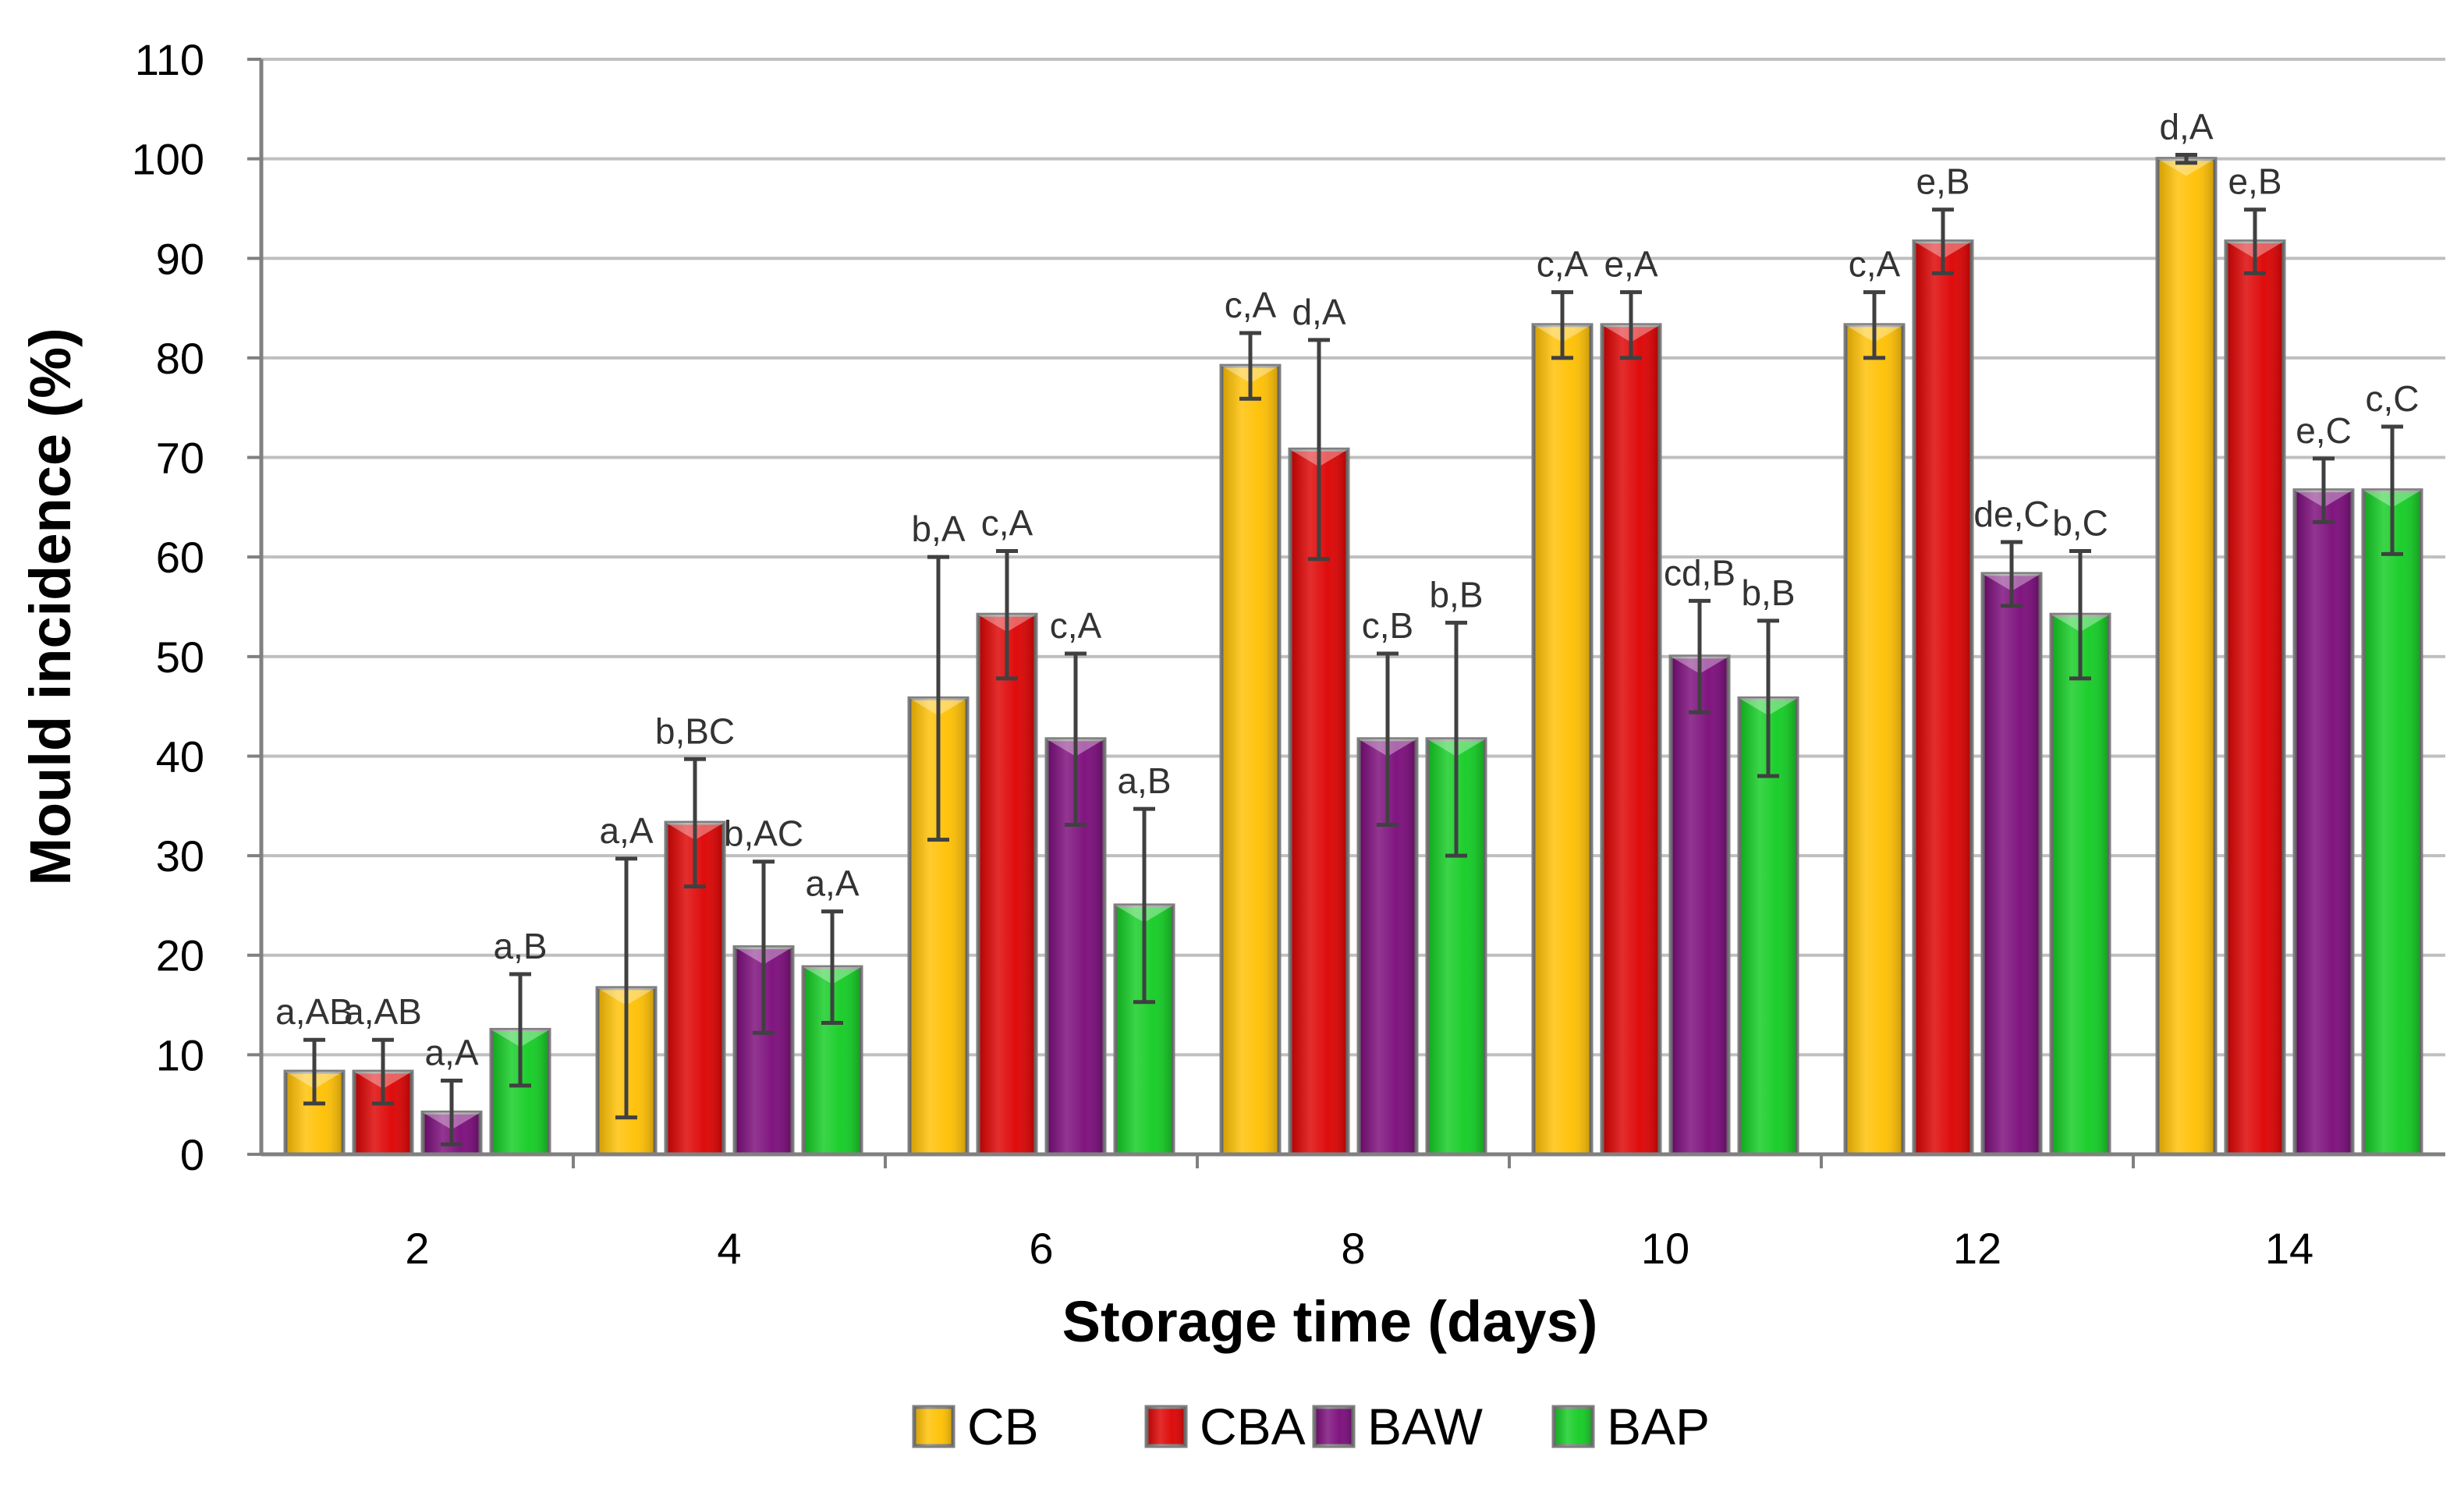  Describe the element at coordinates (192, 1154) in the screenshot. I see `y-tick-label: 0` at that location.